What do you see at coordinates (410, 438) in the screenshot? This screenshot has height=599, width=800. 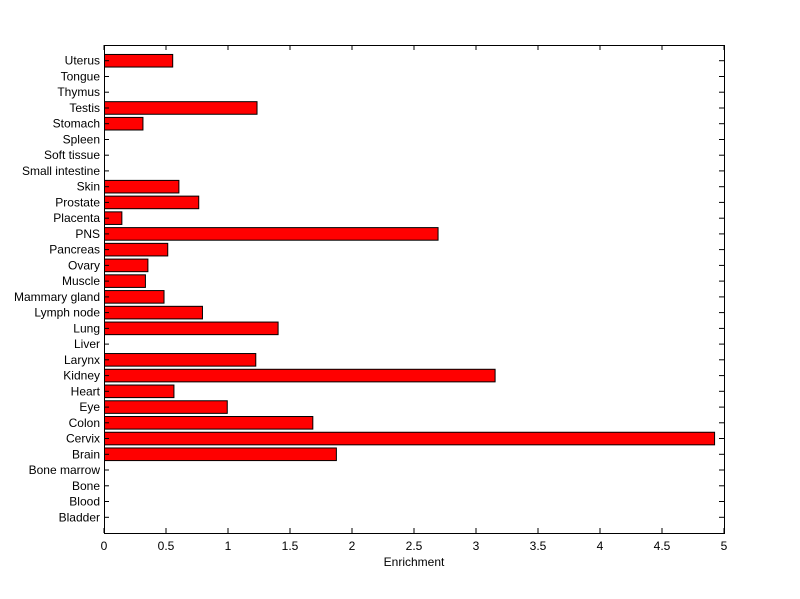 I see `bar-cervix` at bounding box center [410, 438].